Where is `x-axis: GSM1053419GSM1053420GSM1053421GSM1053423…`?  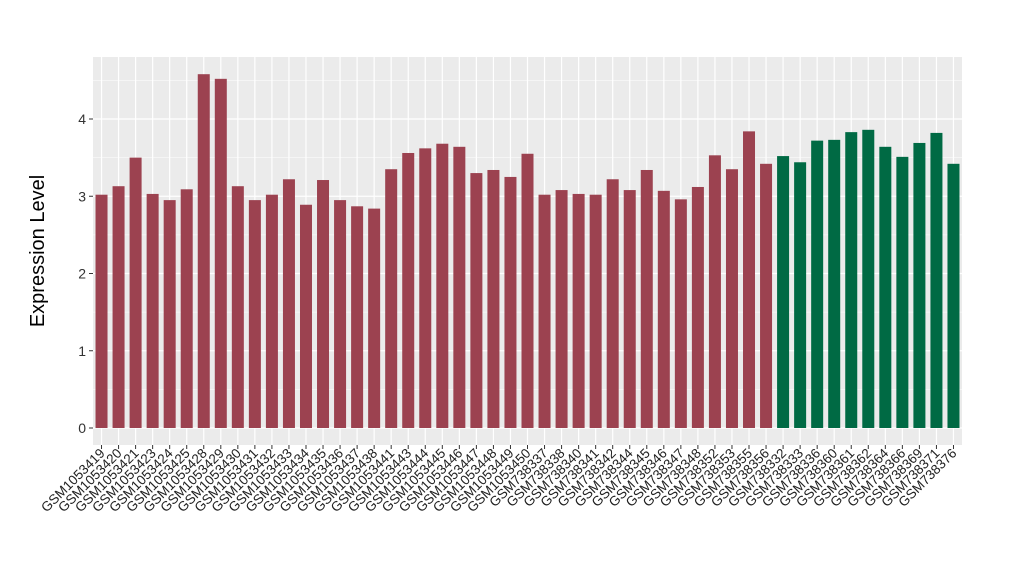
x-axis: GSM1053419GSM1053420GSM1053421GSM1053423… is located at coordinates (499, 480).